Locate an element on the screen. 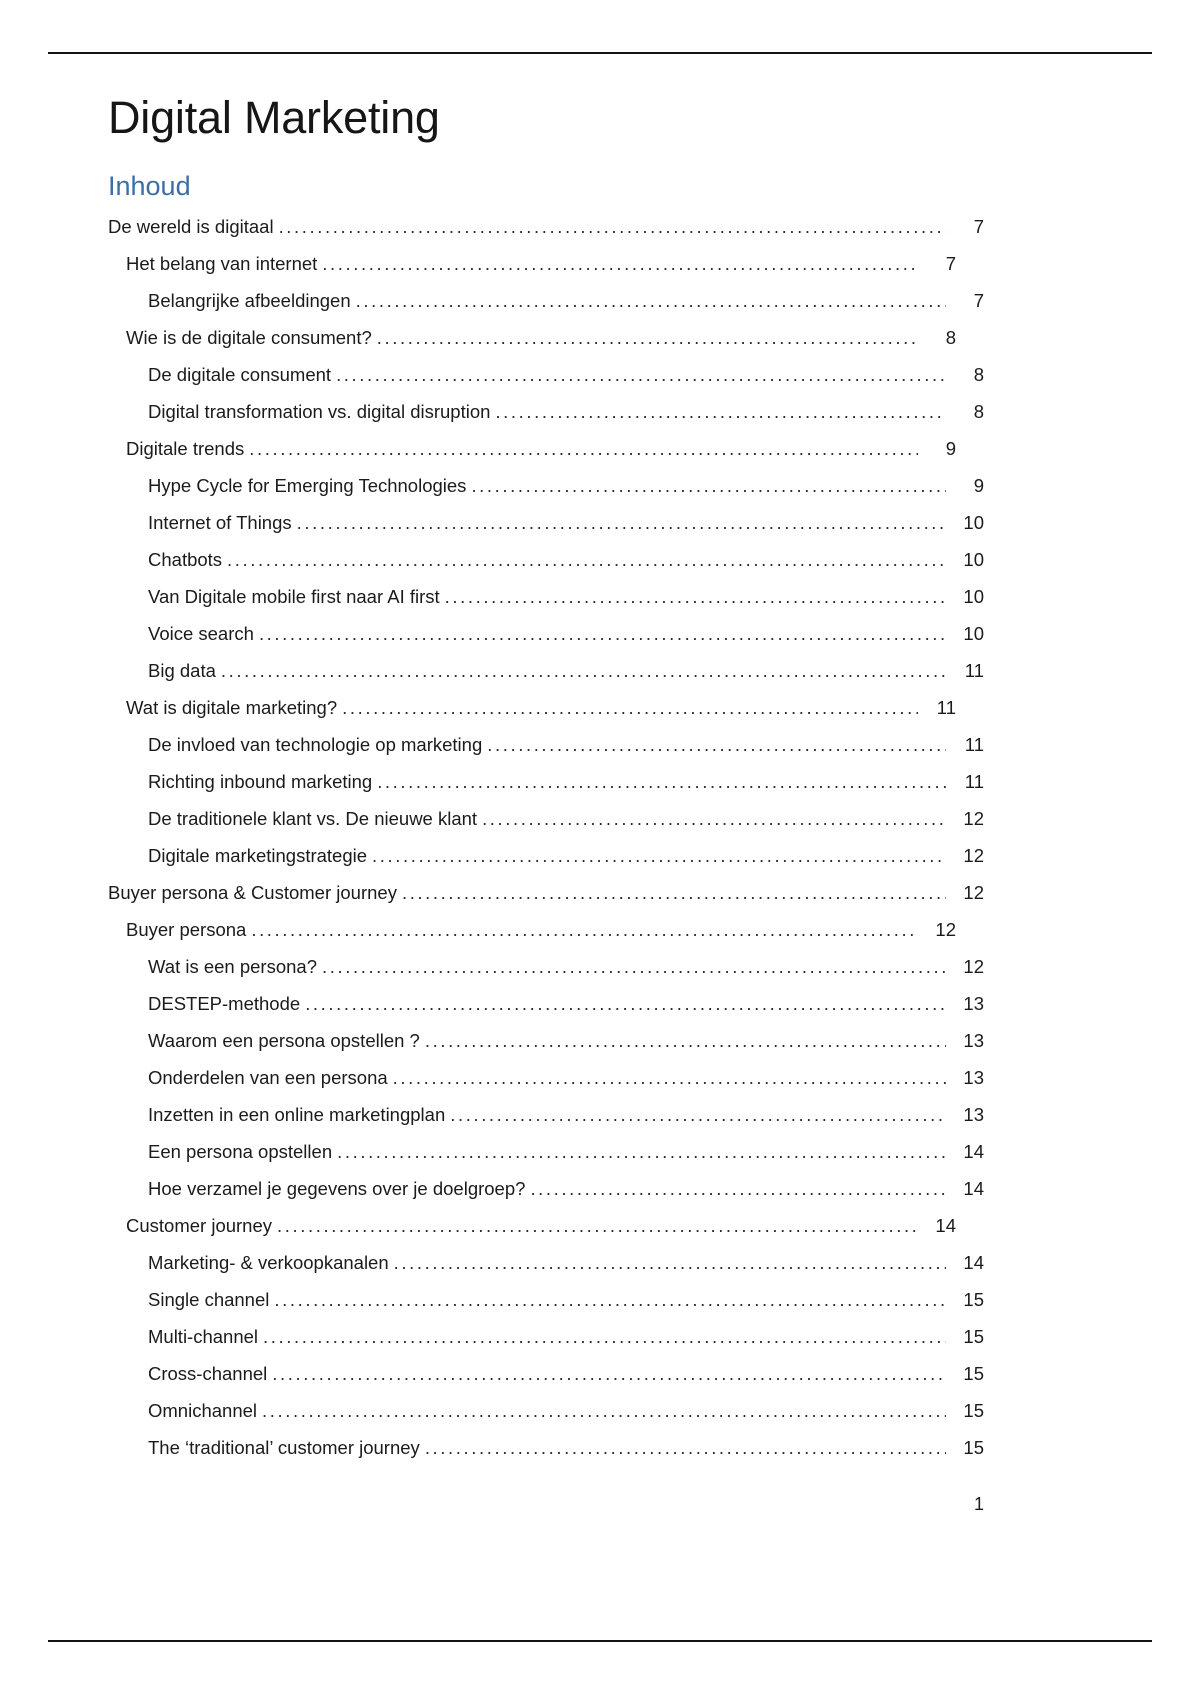 The image size is (1200, 1700). toc-entry-label: Onderdelen van een persona is located at coordinates (268, 1078).